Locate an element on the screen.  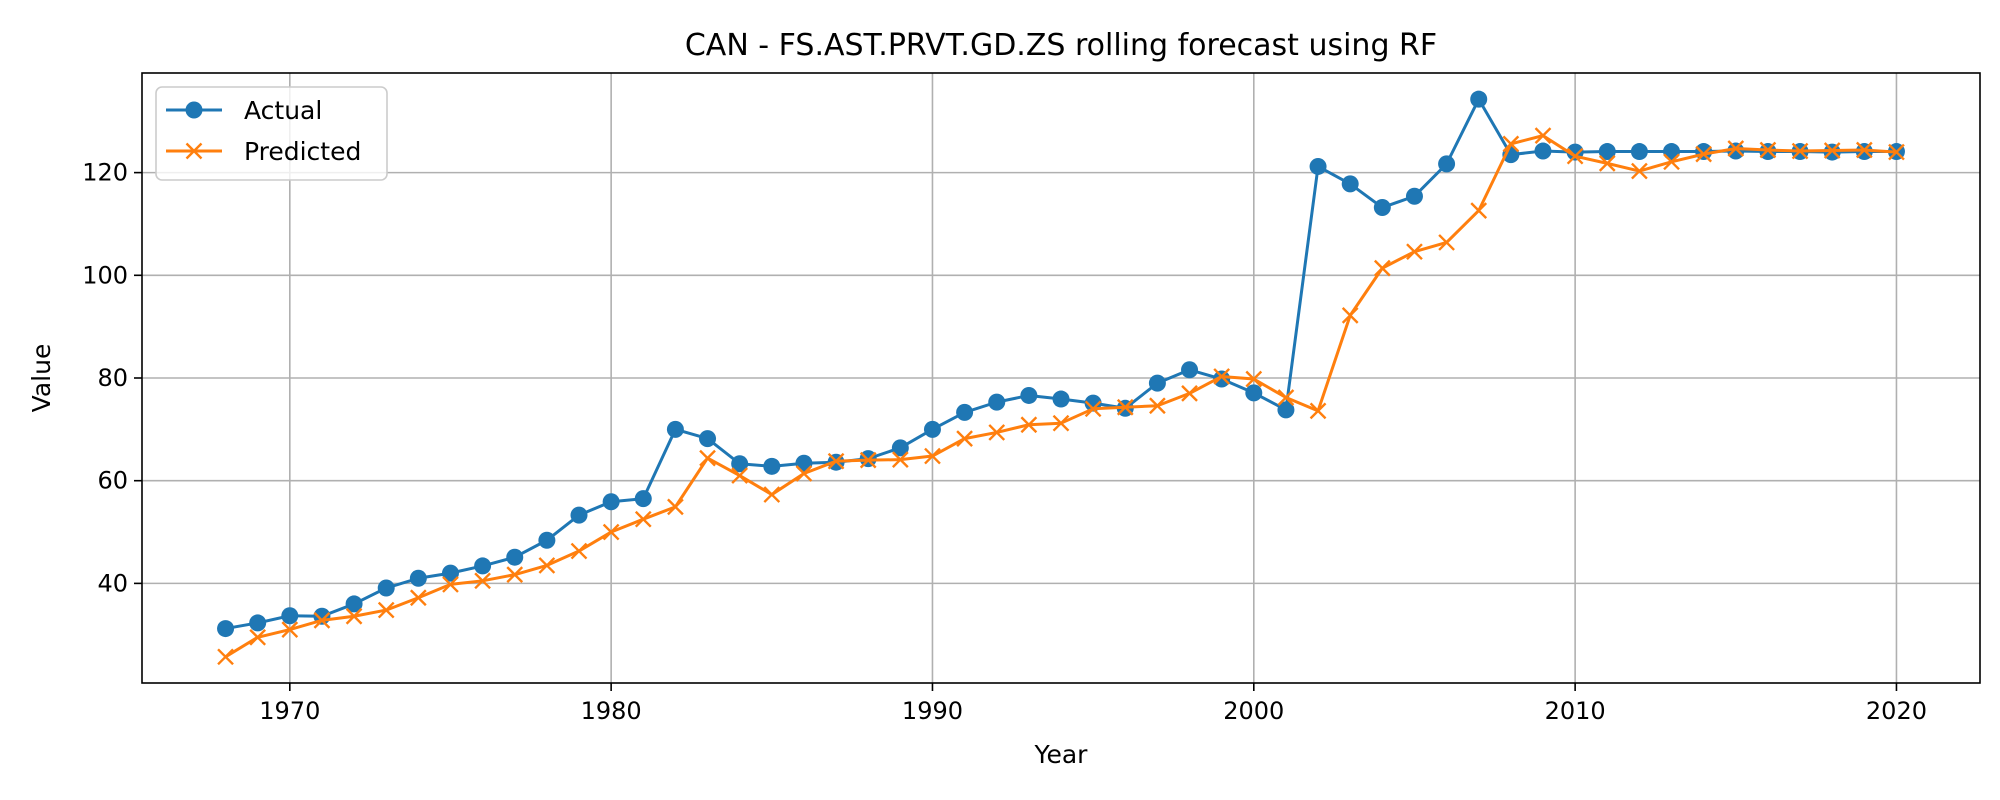
y-tick-label: 100 is located at coordinates (105, 275).